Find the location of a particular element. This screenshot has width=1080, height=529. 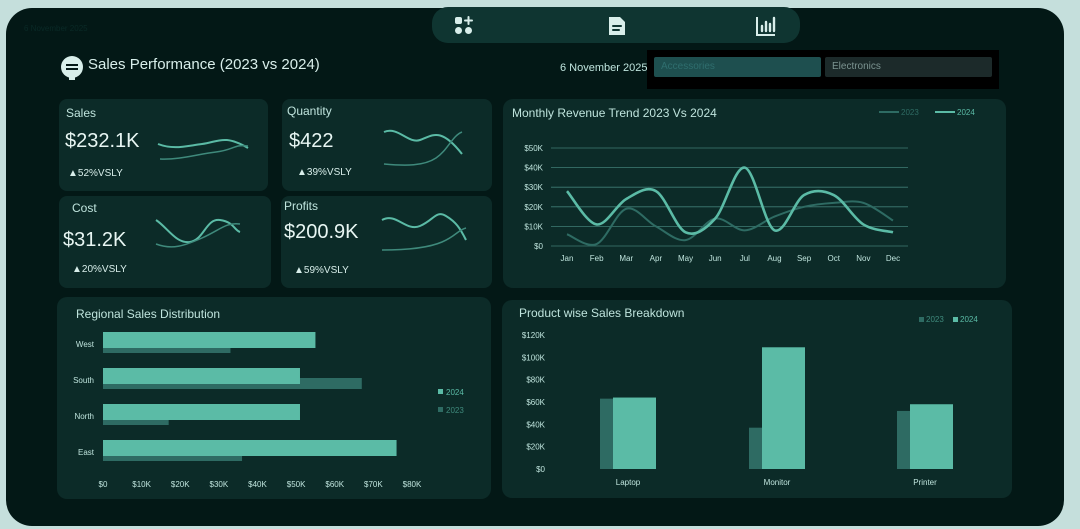

y-tick-label: $10K is located at coordinates (533, 226).